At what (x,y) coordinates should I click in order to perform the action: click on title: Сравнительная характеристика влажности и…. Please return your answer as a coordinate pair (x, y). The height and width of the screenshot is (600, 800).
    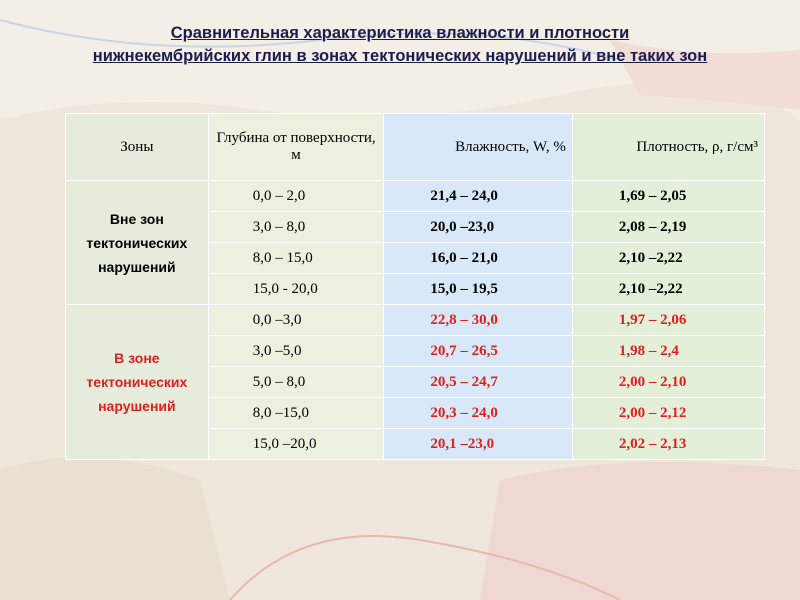
    Looking at the image, I should click on (400, 45).